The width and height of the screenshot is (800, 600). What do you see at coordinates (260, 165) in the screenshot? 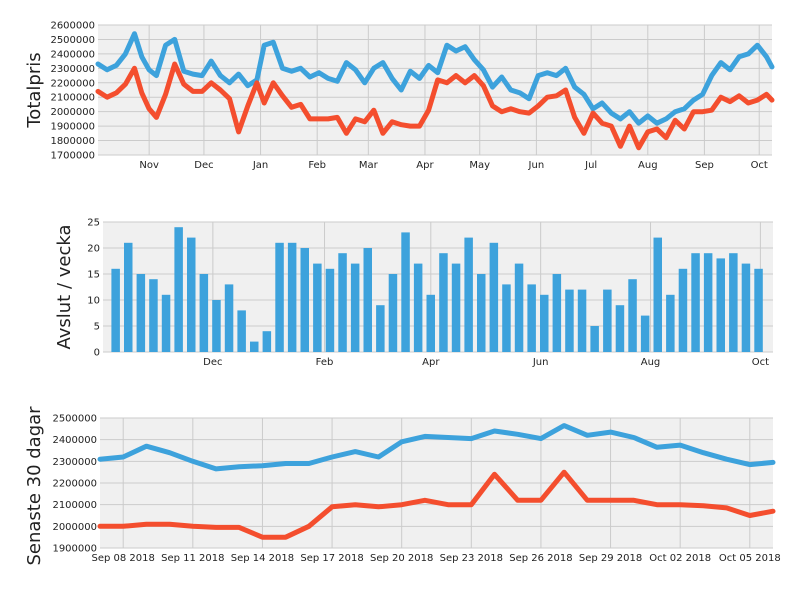
I see `price-x-tick-label: Jan` at bounding box center [260, 165].